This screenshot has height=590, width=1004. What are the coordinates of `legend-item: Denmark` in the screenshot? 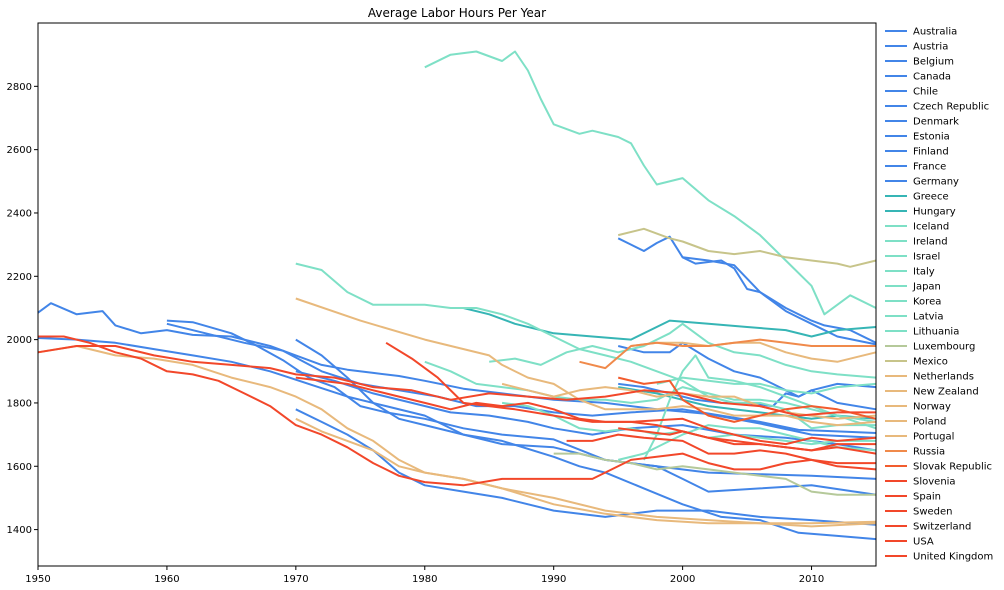 It's located at (922, 122).